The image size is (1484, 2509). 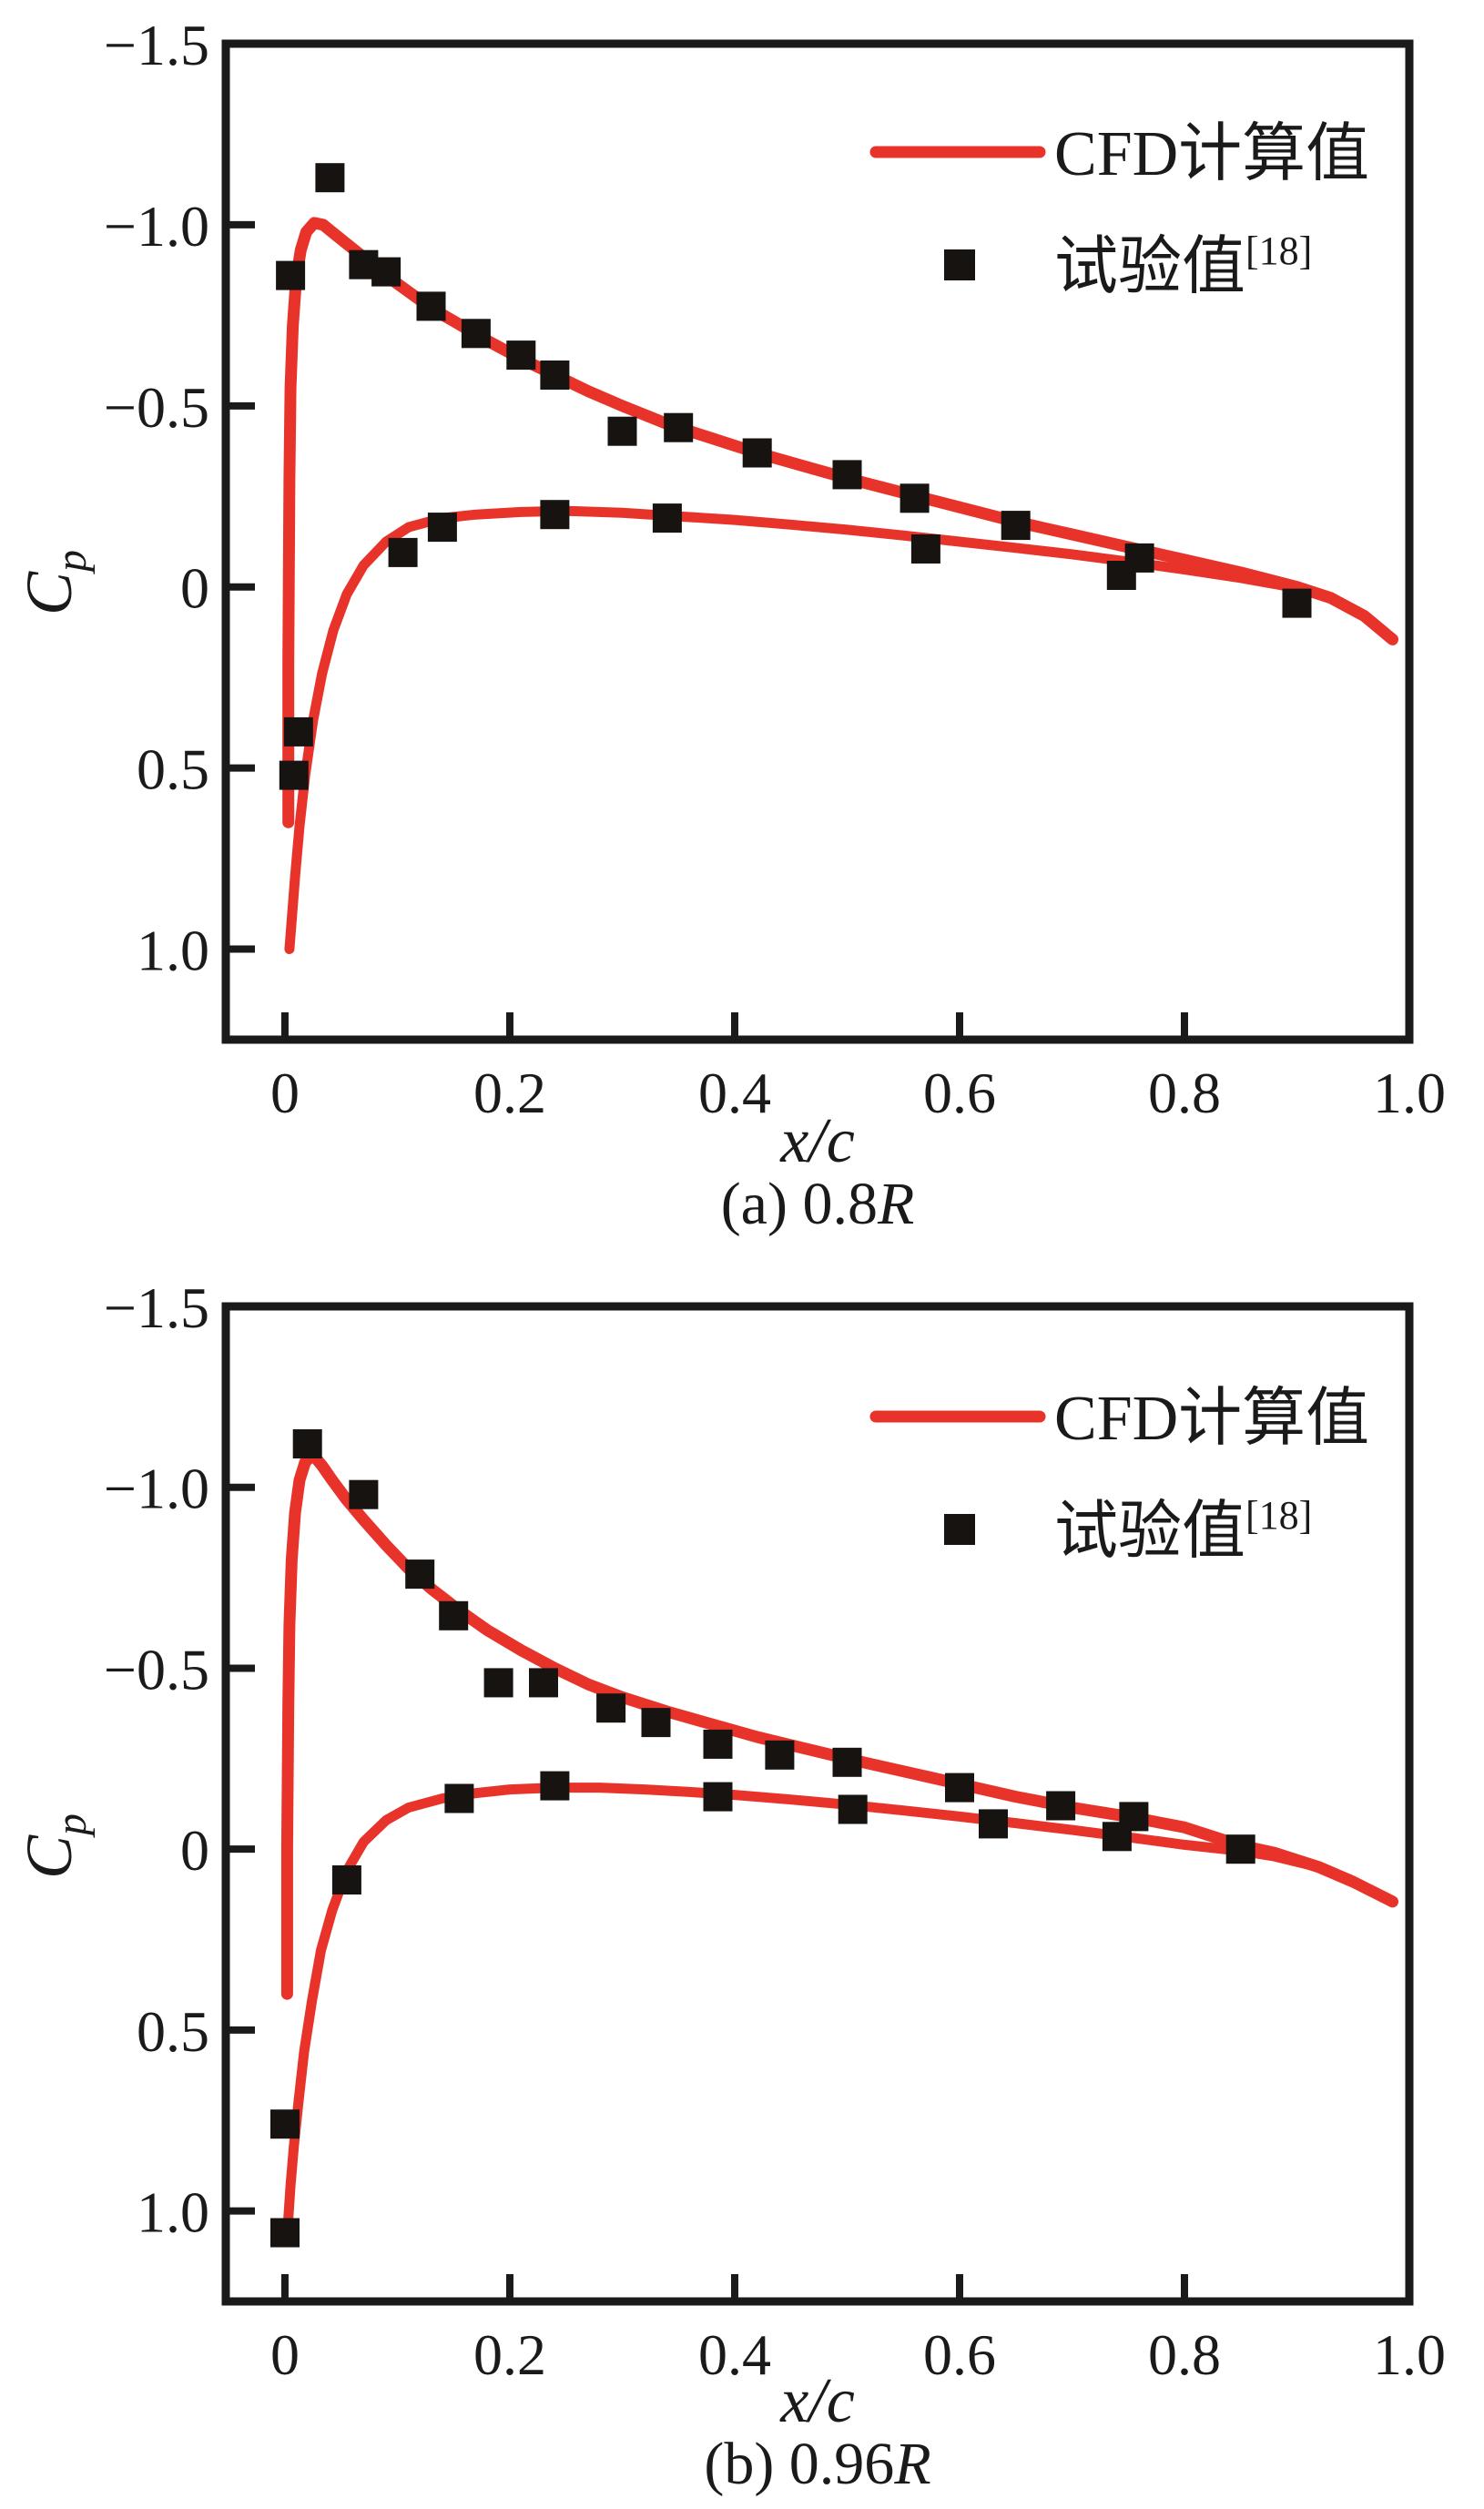 I want to click on panel-caption: (a) 0.8R, so click(x=818, y=1204).